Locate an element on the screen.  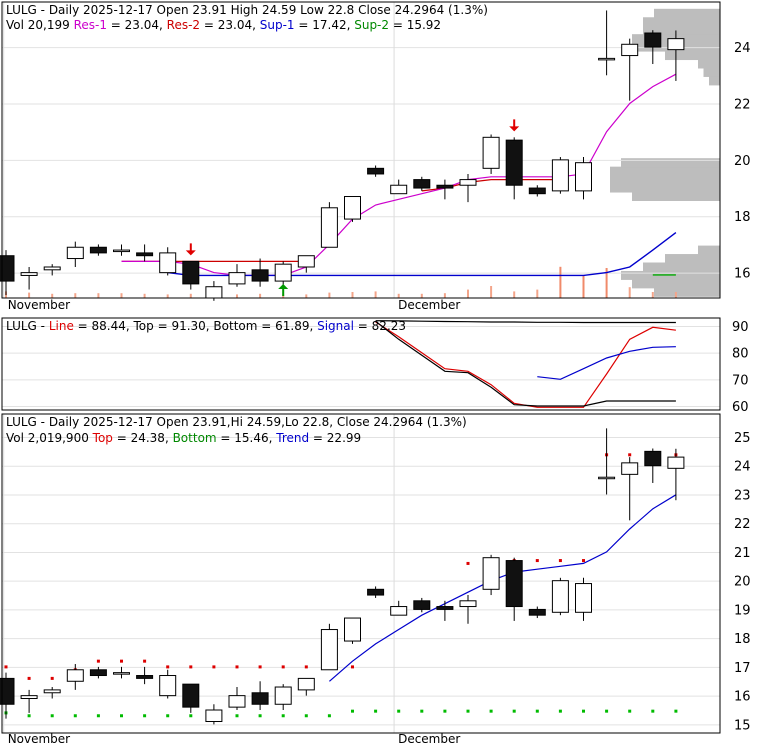
trend-axis-tick: 22 is located at coordinates (742, 524).